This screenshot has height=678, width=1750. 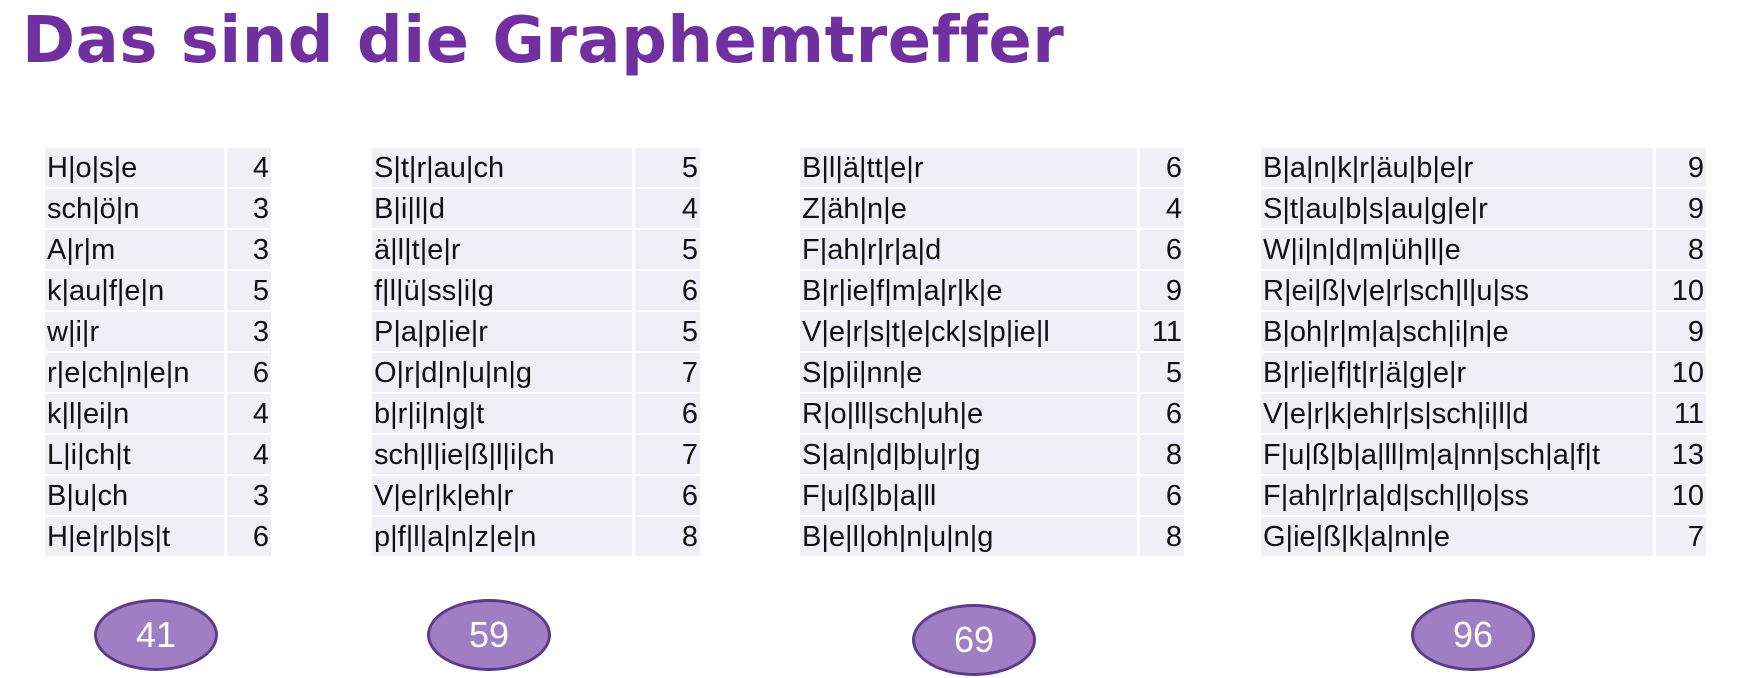 I want to click on table-row: H|o|s|e 4, so click(x=158, y=168).